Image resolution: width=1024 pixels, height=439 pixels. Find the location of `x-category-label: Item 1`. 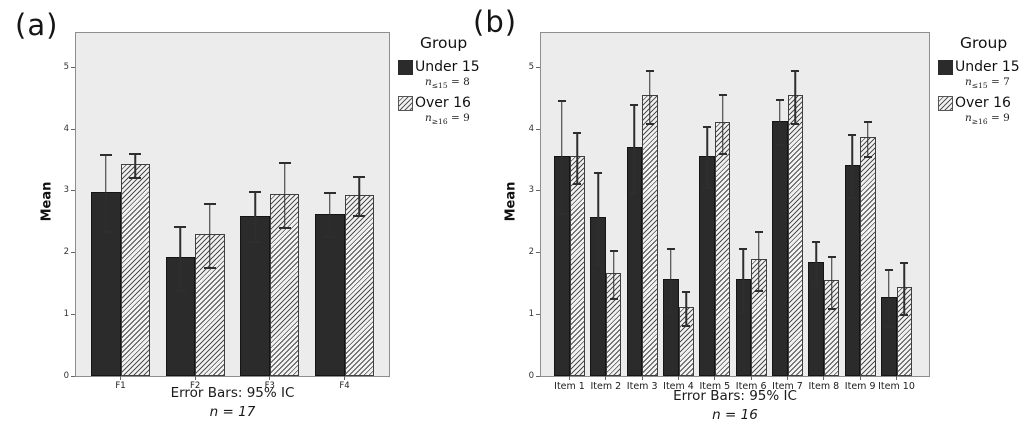

x-category-label: Item 1 is located at coordinates (569, 386).